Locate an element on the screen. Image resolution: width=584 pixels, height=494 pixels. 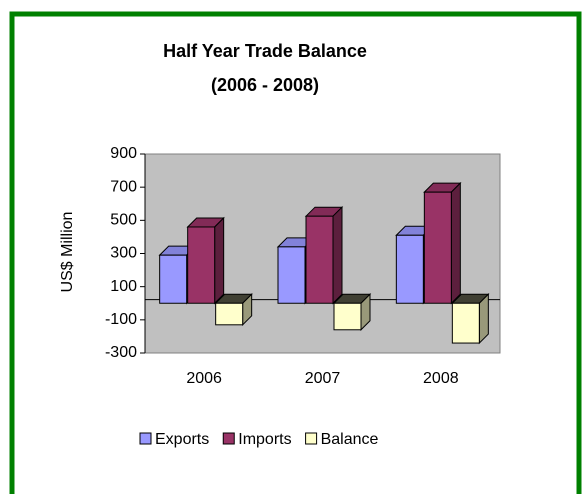
chart-subtitle: (2006 - 2008) is located at coordinates (265, 85).